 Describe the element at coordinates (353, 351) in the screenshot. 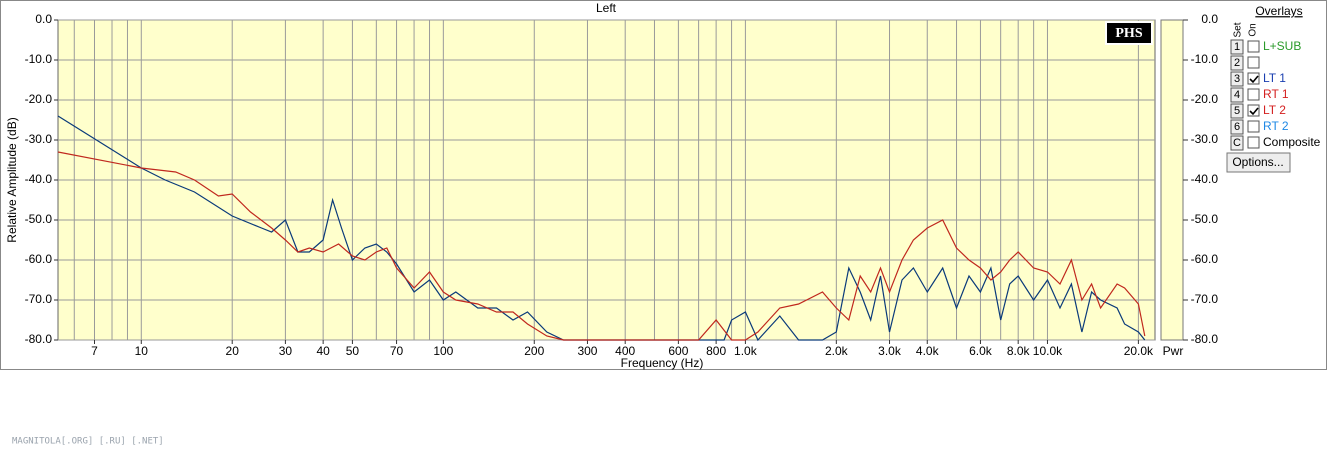

I see `x-tick-label: 50` at that location.